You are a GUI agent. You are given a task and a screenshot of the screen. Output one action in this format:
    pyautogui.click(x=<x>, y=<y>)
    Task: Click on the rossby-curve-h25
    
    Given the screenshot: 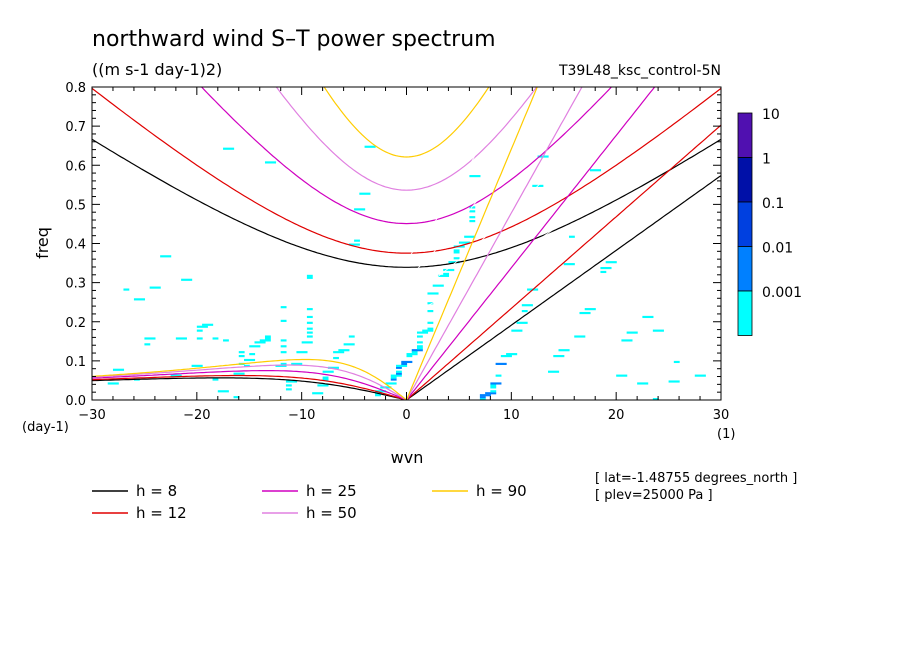 What is the action you would take?
    pyautogui.click(x=249, y=385)
    